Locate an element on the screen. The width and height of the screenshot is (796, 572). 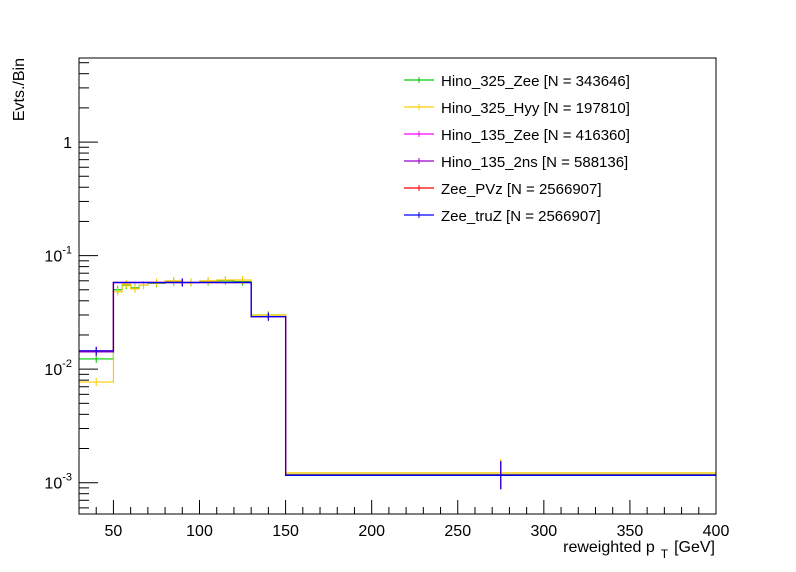
y-tick-base: 1 is located at coordinates (67, 143).